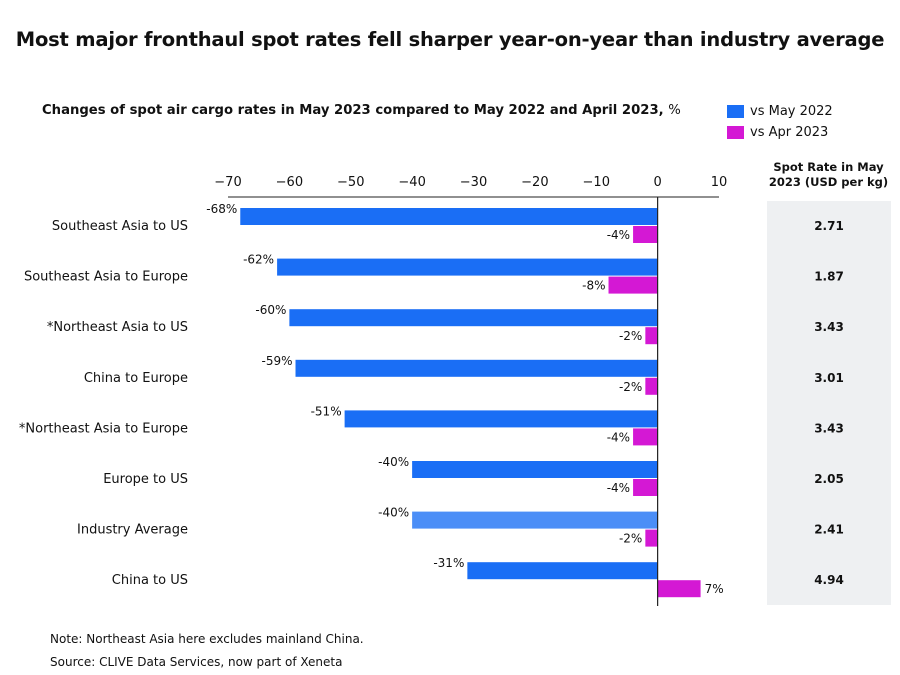 This screenshot has width=900, height=675. I want to click on x-tick-label: 10, so click(719, 182).